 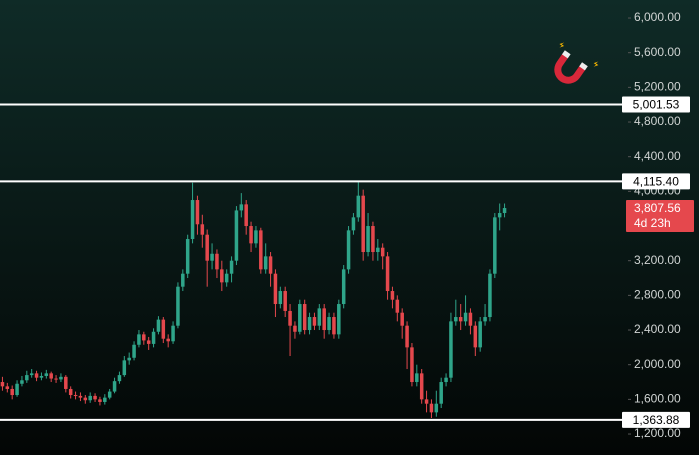 I want to click on level-label: 5,001.53, so click(x=656, y=105).